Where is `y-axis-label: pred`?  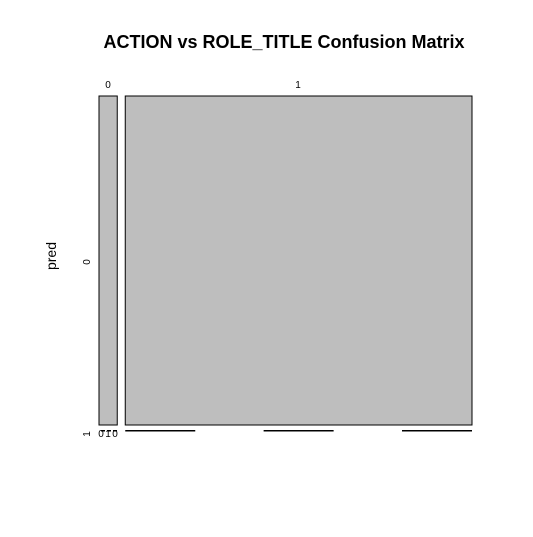 y-axis-label: pred is located at coordinates (51, 256).